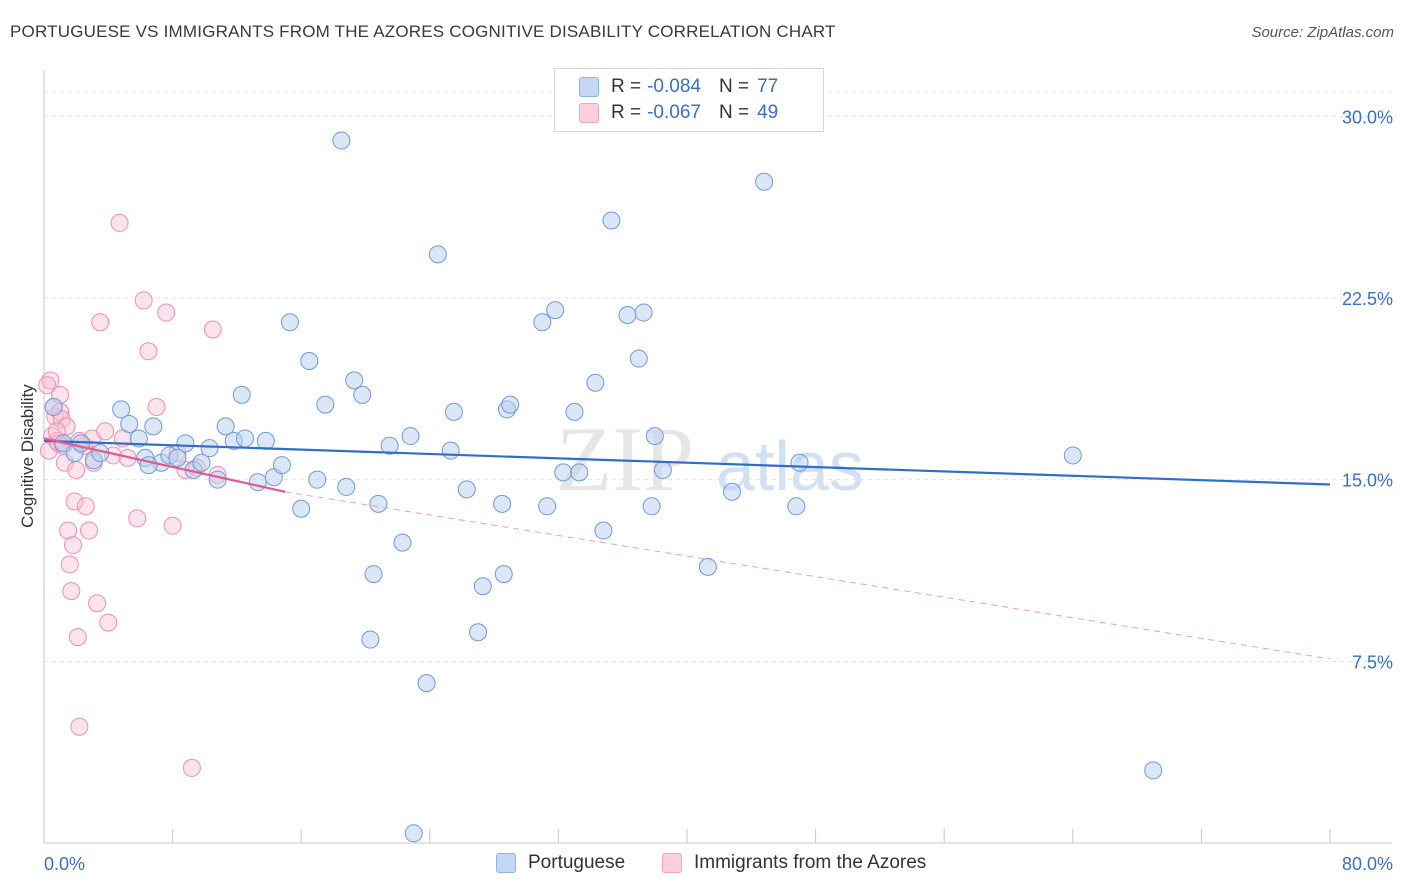 Image resolution: width=1406 pixels, height=892 pixels. I want to click on legend-label-portuguese: Portuguese, so click(577, 862).